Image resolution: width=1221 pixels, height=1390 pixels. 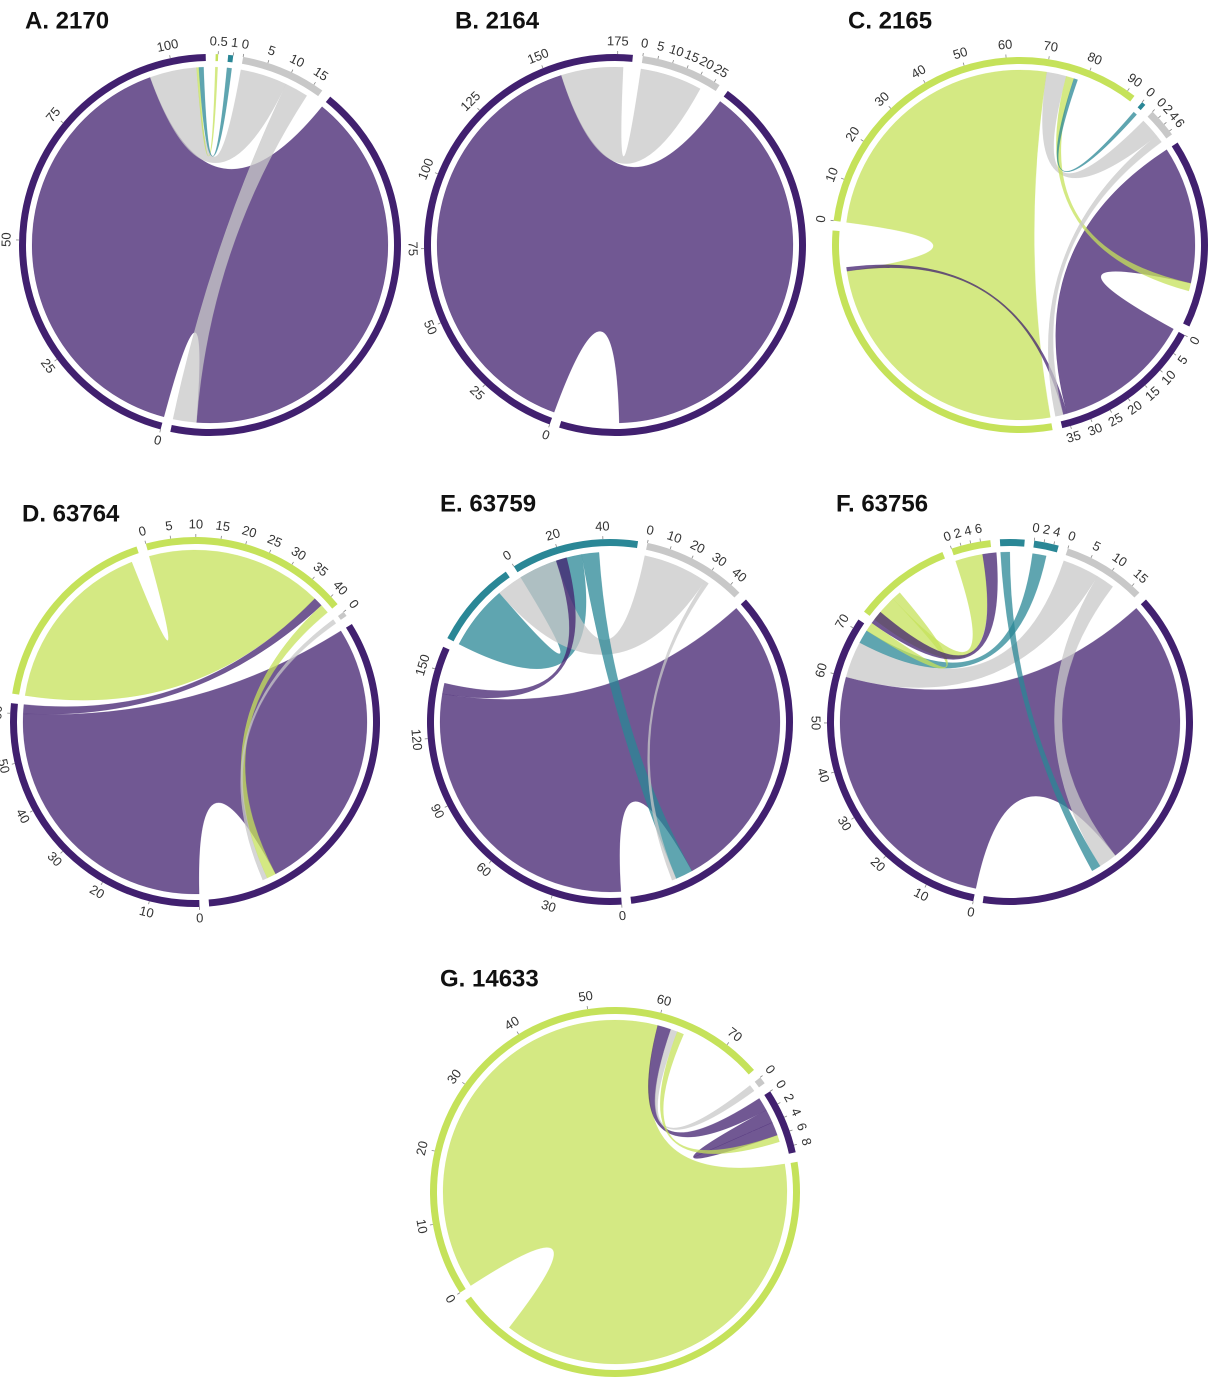 What do you see at coordinates (426, 169) in the screenshot?
I see `tick-label: 100` at bounding box center [426, 169].